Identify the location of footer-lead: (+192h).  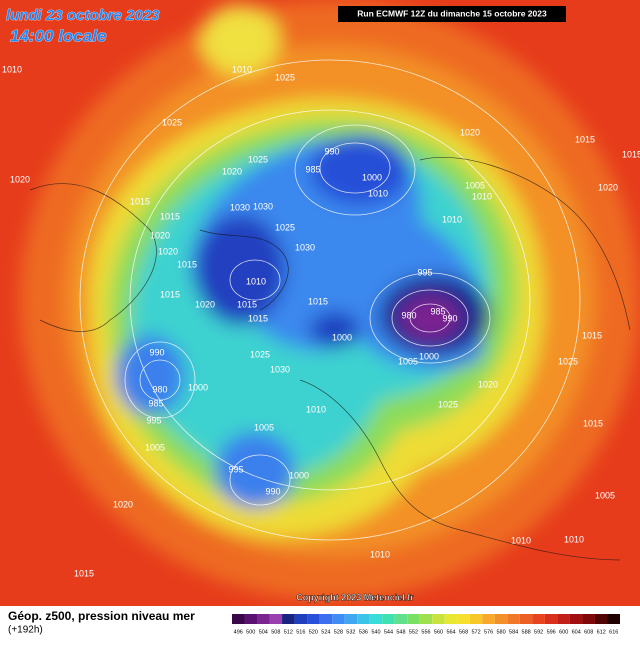
(25, 630).